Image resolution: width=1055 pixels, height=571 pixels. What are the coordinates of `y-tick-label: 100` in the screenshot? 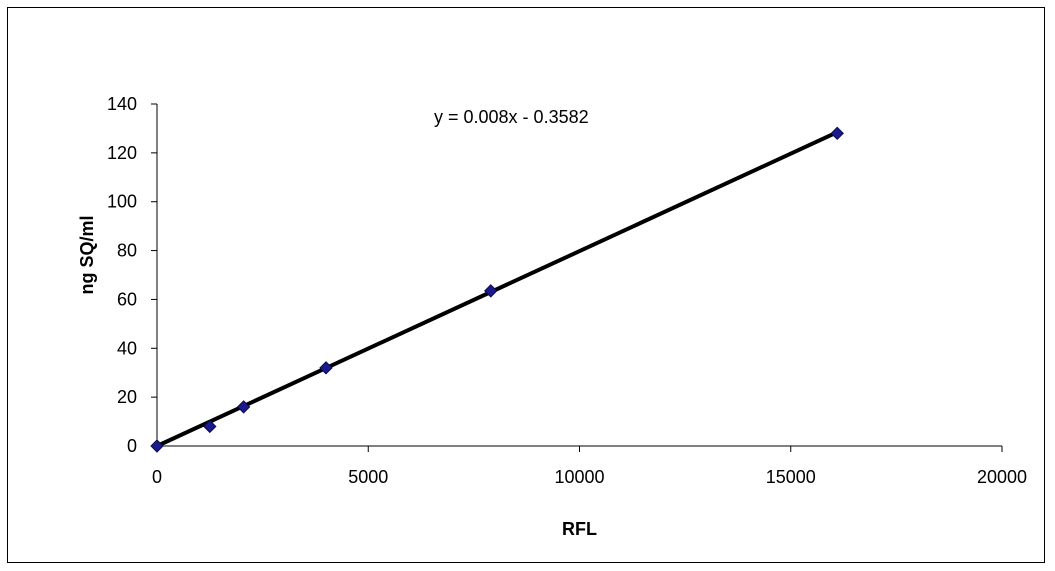 It's located at (122, 202).